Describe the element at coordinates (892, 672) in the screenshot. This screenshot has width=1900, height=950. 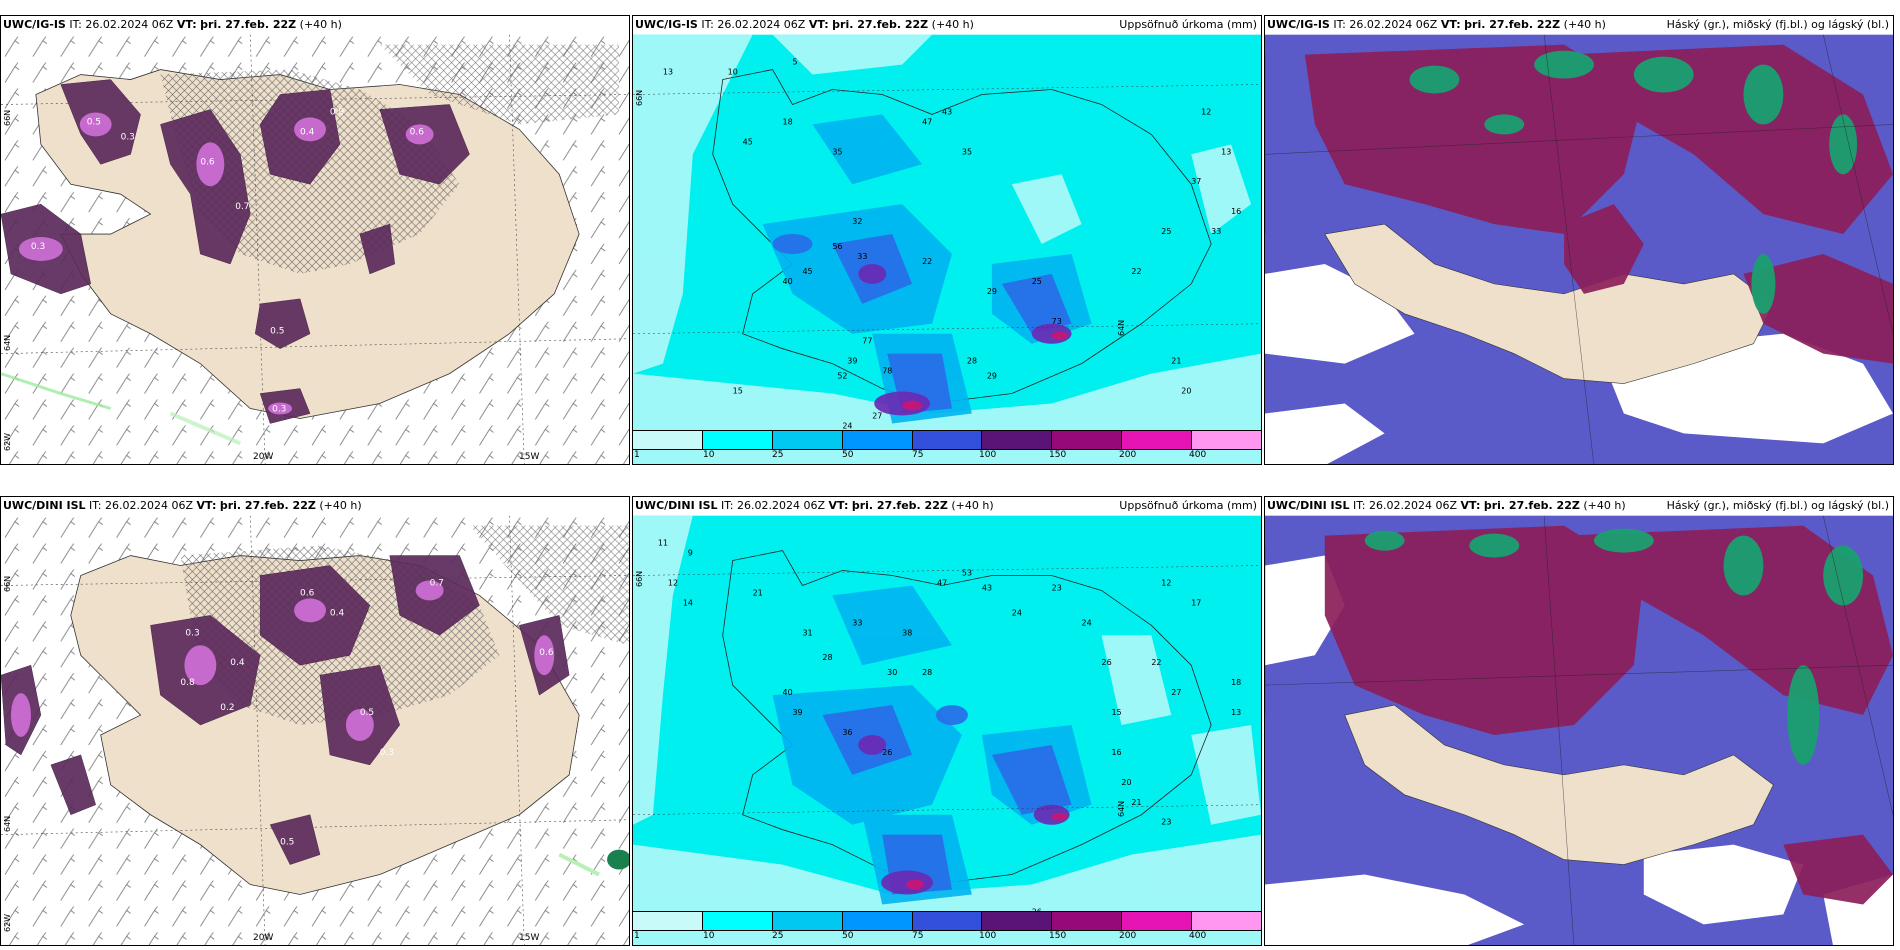
I see `svg-text: 30` at that location.